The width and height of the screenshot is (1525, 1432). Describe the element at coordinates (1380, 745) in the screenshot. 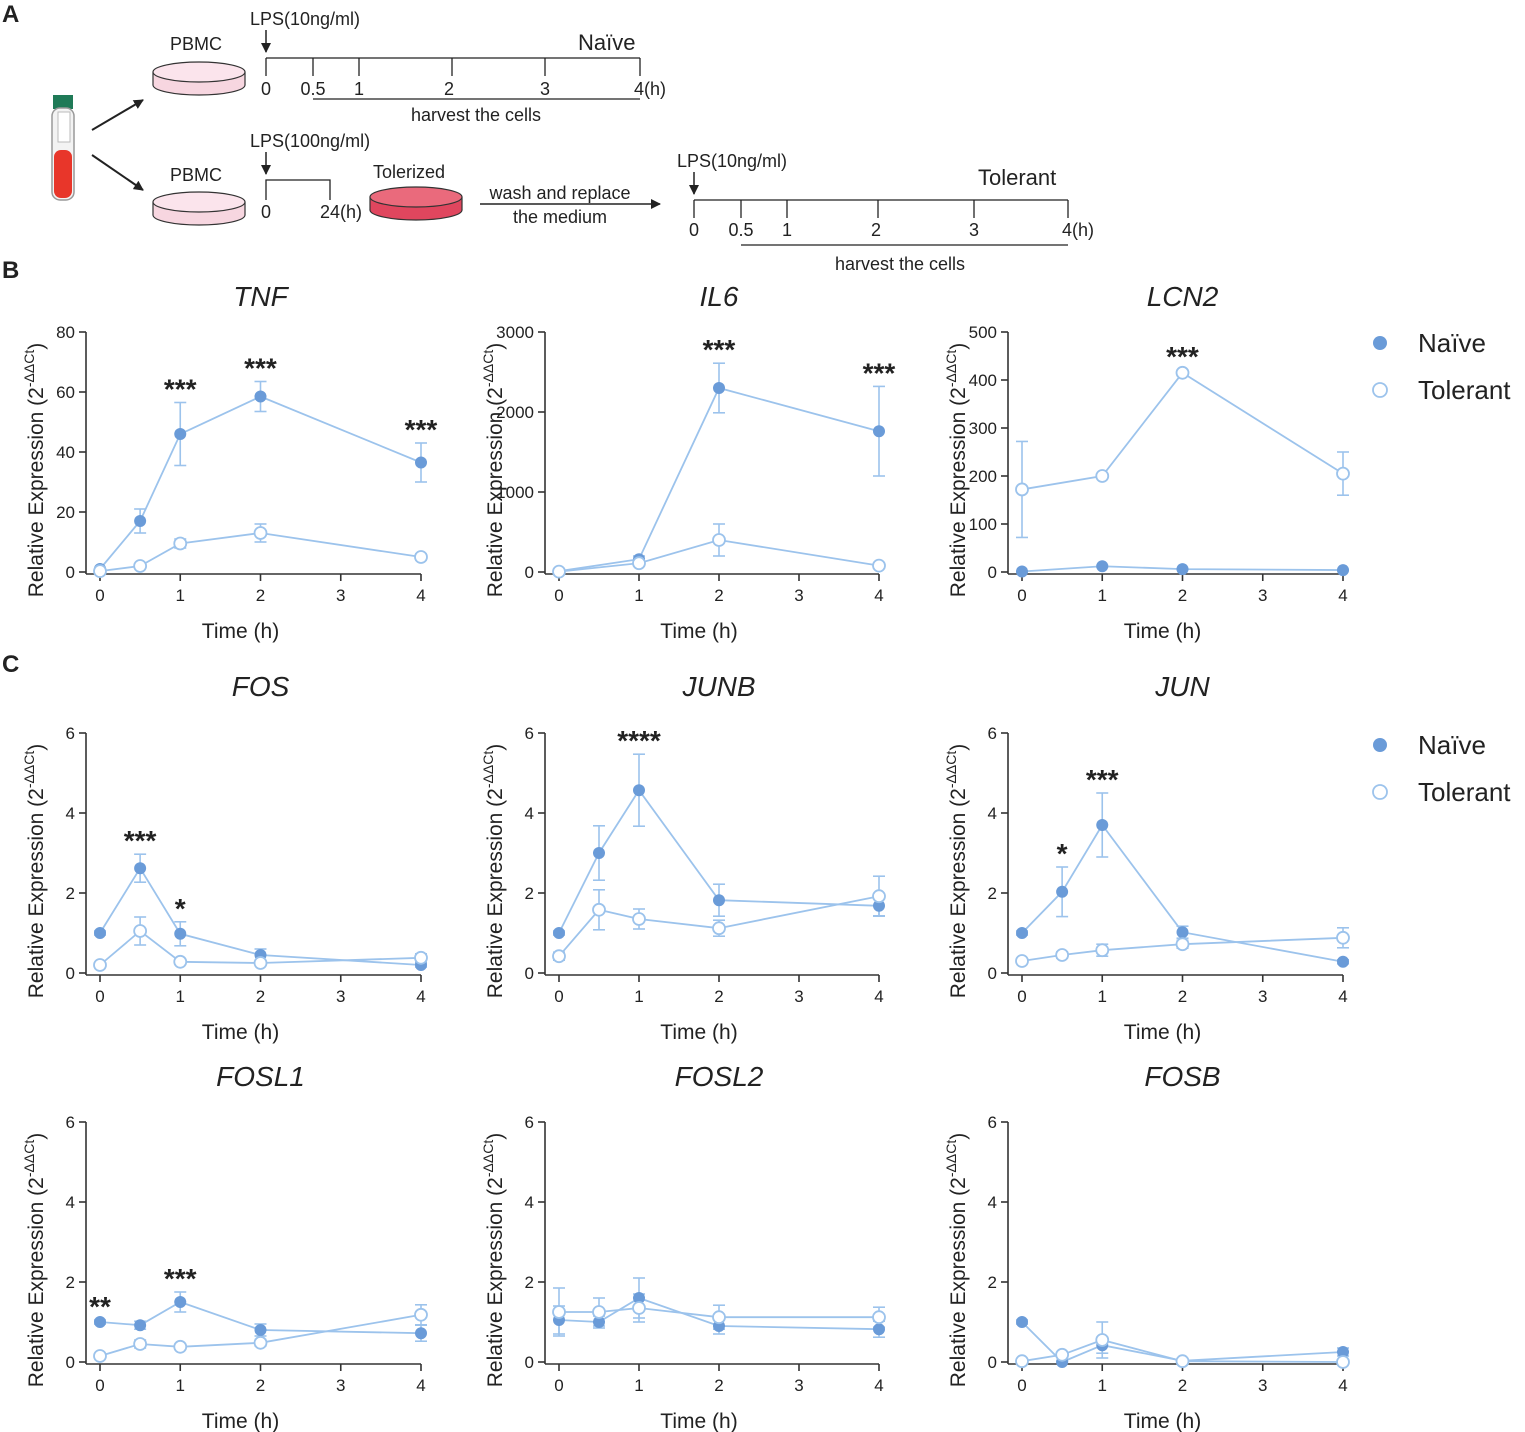

I see `legend-naive-marker` at that location.